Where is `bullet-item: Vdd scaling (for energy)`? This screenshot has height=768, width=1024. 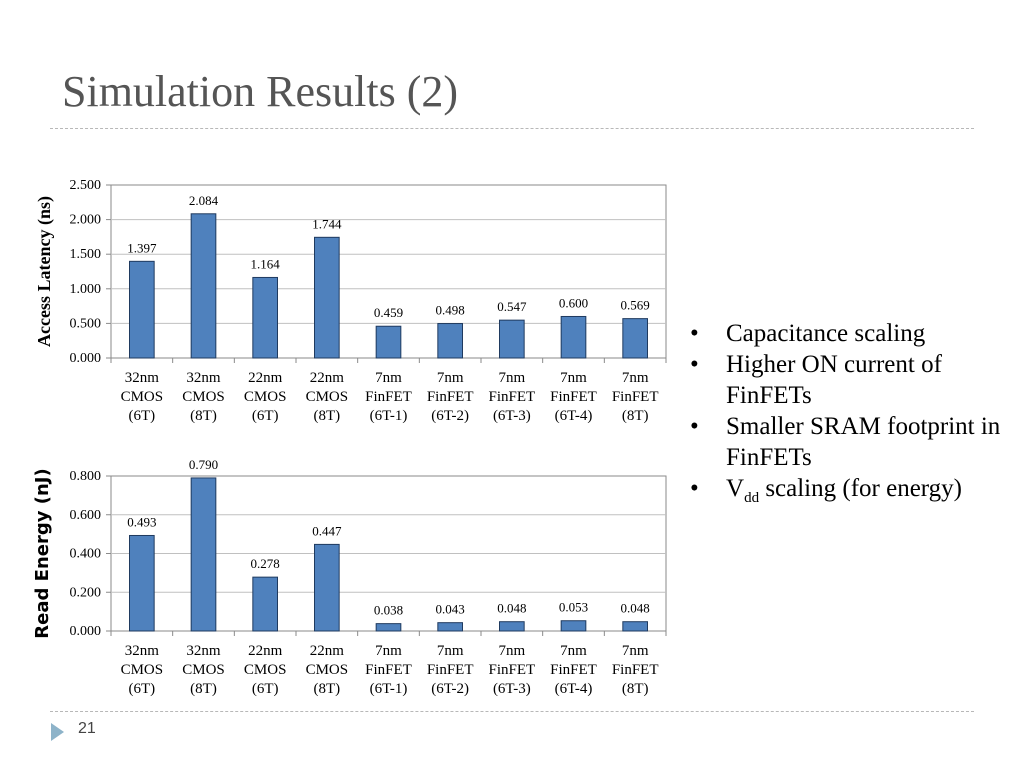 bullet-item: Vdd scaling (for energy) is located at coordinates (850, 493).